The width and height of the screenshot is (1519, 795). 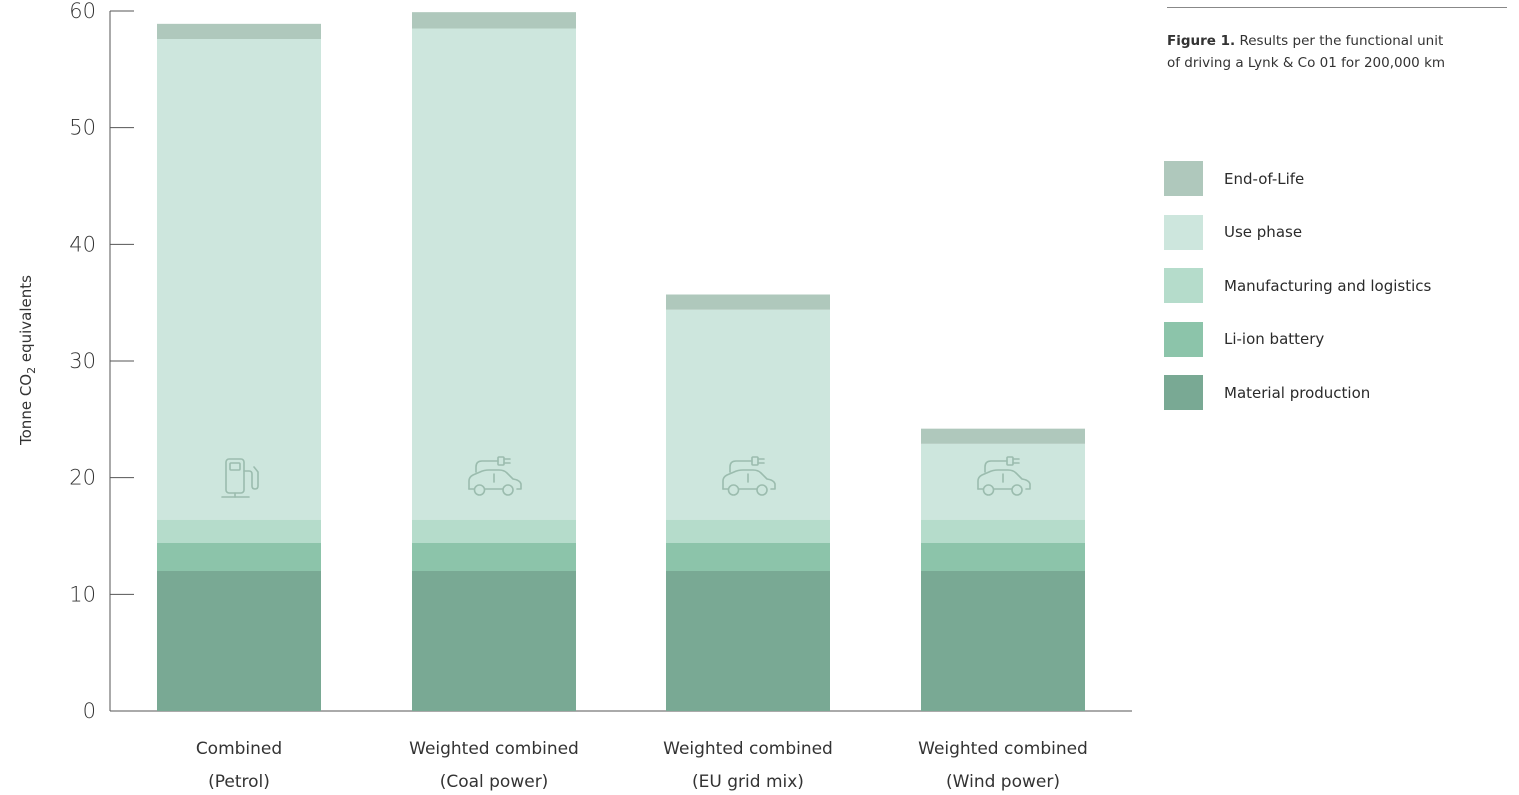 What do you see at coordinates (1274, 339) in the screenshot?
I see `legend-label-battery: Li-ion battery` at bounding box center [1274, 339].